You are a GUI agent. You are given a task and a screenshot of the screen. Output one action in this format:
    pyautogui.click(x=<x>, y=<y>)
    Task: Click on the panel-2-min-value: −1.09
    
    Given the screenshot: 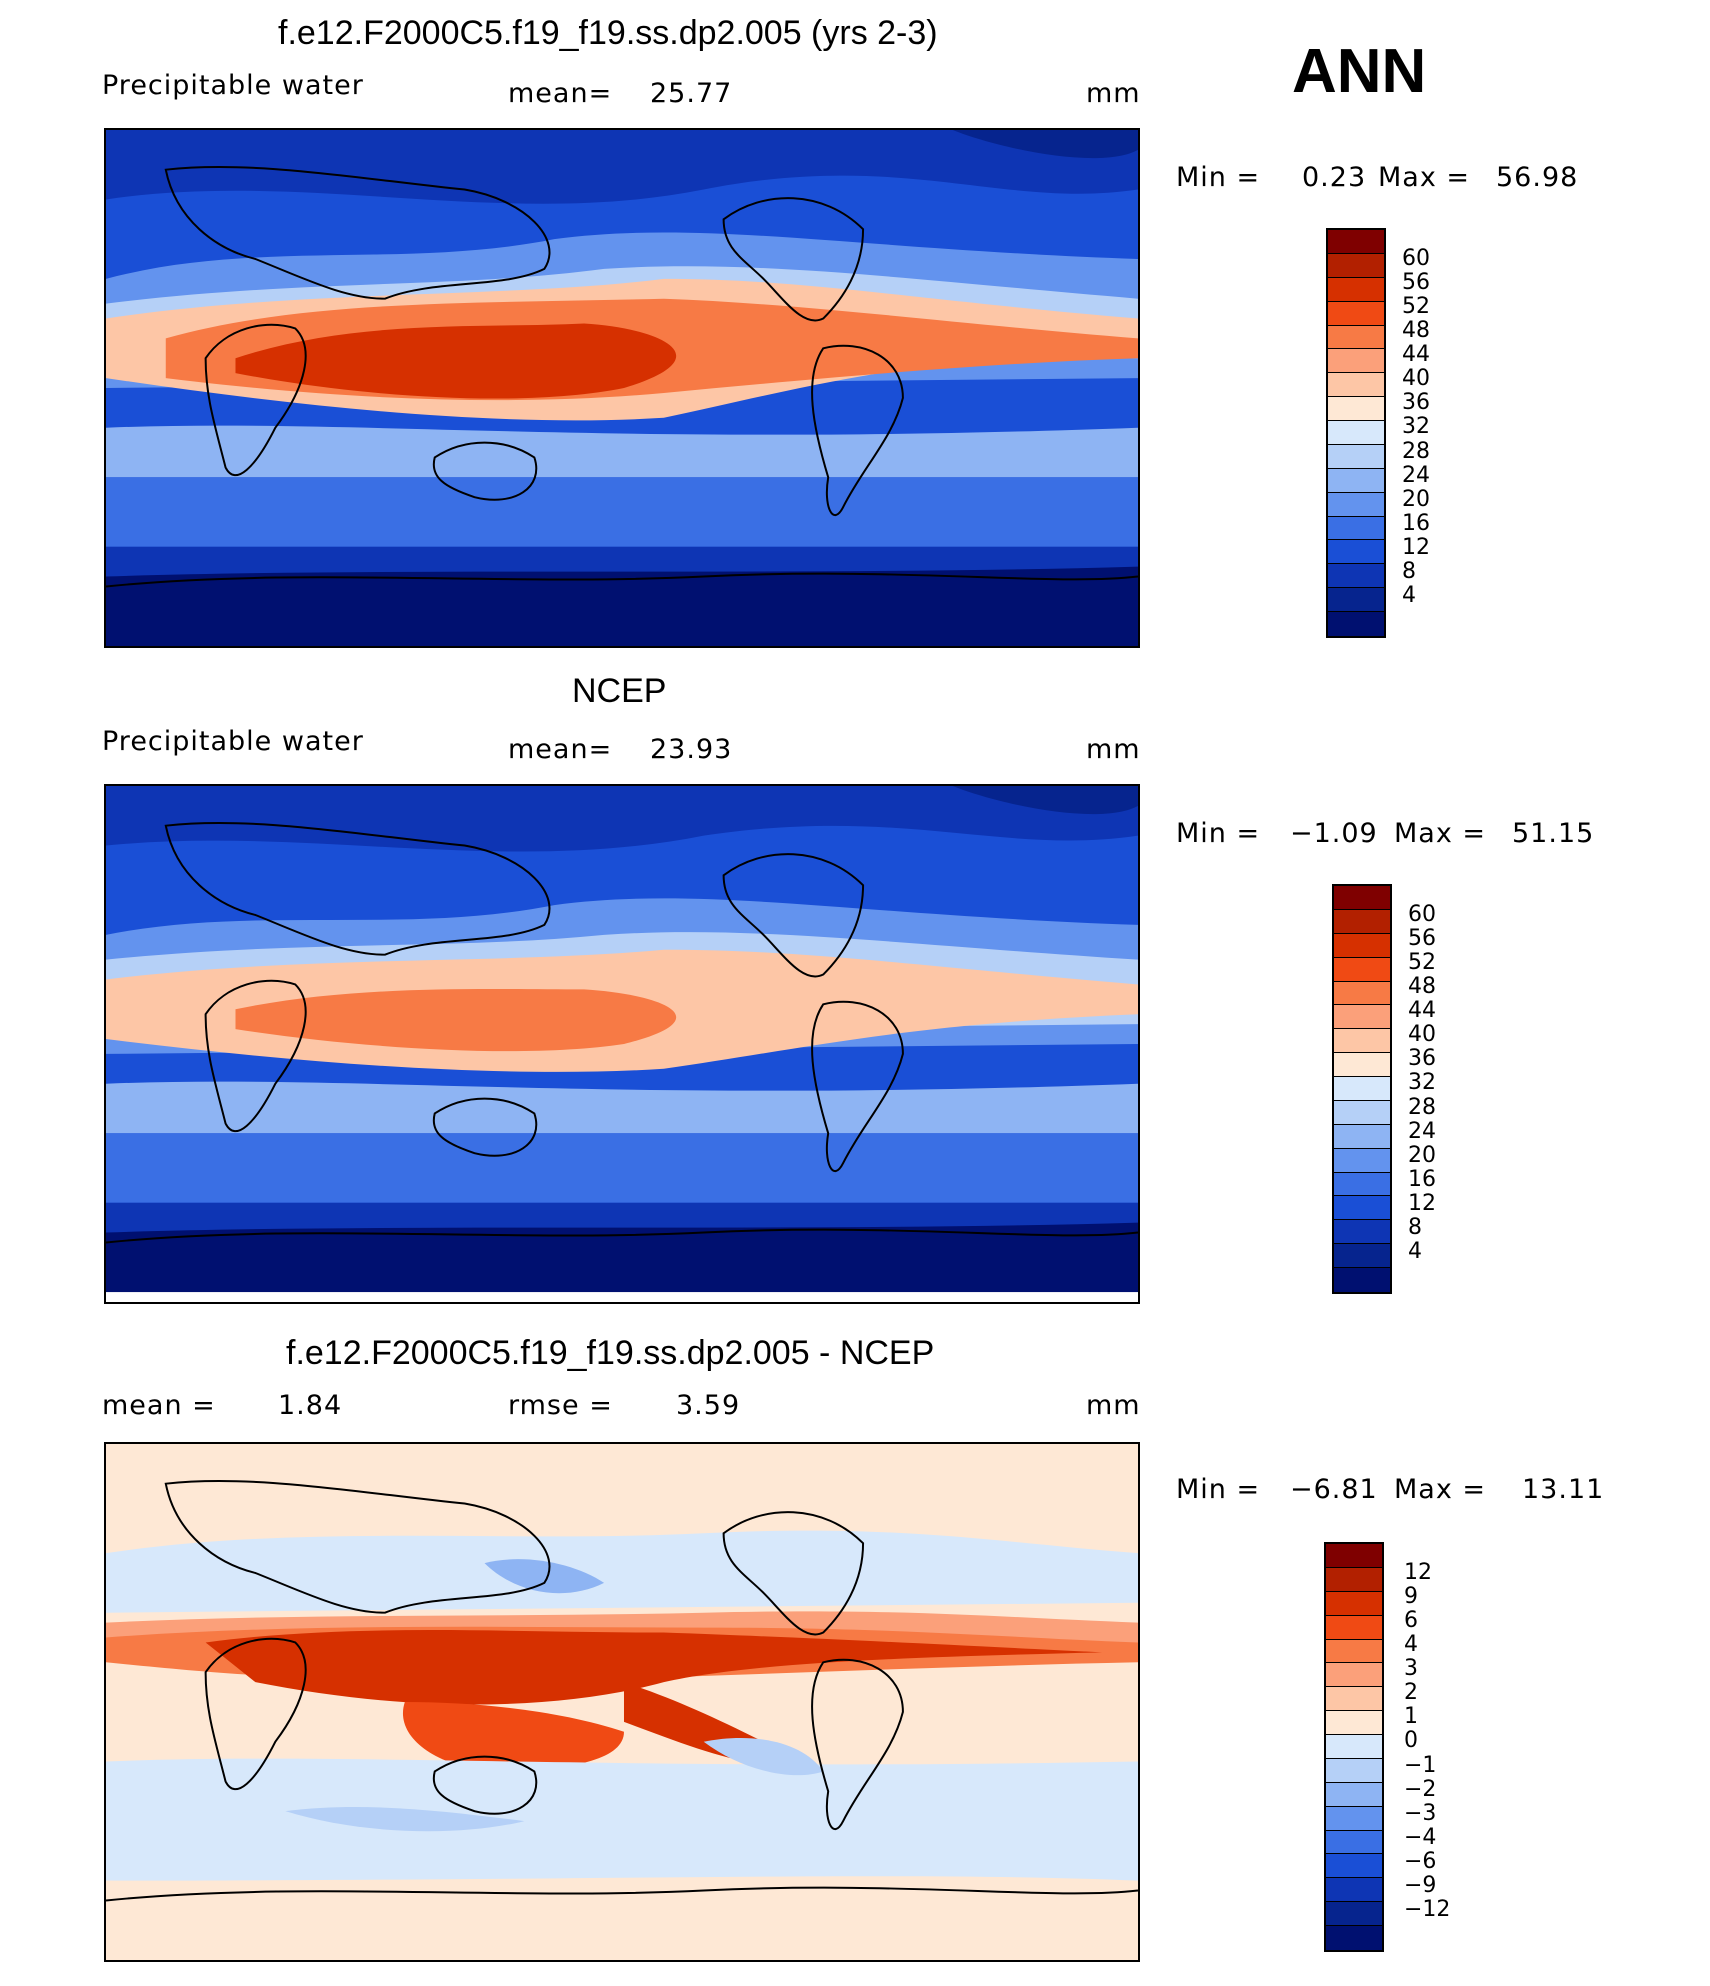 What is the action you would take?
    pyautogui.click(x=1334, y=833)
    